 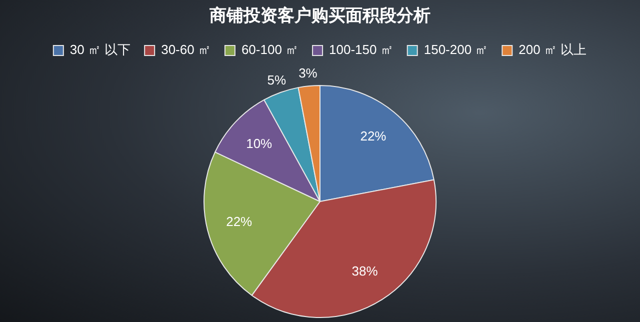 I want to click on legend-label: 30 ㎡ 以下, so click(x=100, y=50).